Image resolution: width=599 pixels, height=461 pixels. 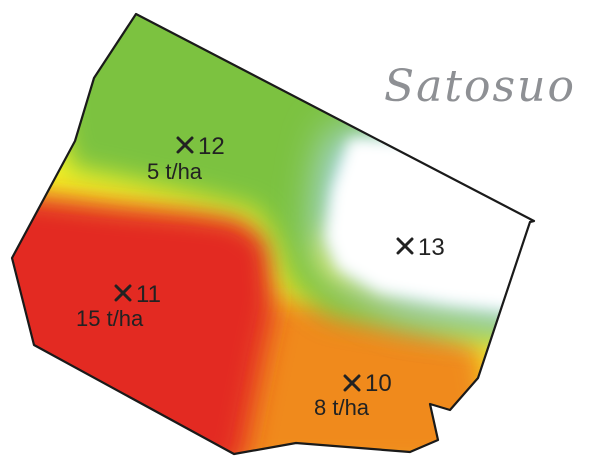 I want to click on yield-value-label: 8 t/ha, so click(x=342, y=407).